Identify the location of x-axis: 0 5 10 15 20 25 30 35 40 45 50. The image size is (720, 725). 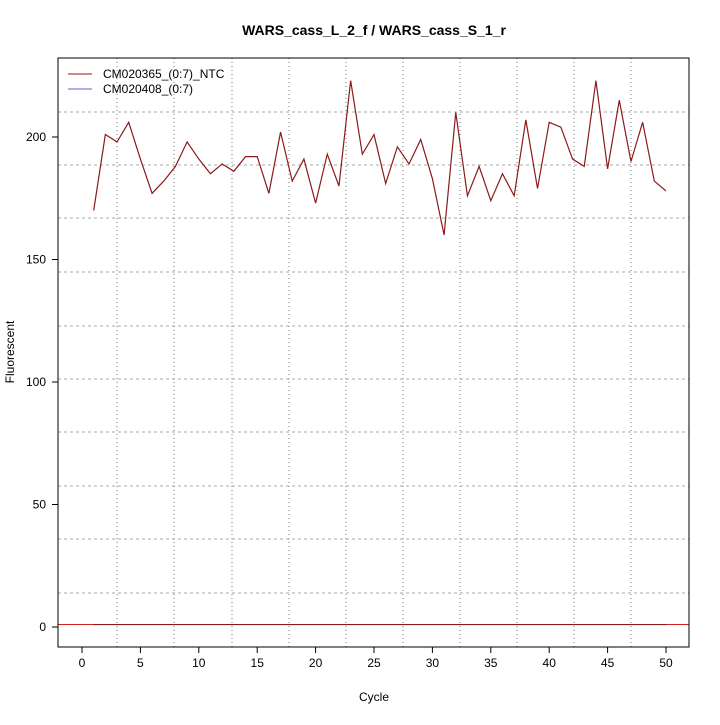
(376, 658).